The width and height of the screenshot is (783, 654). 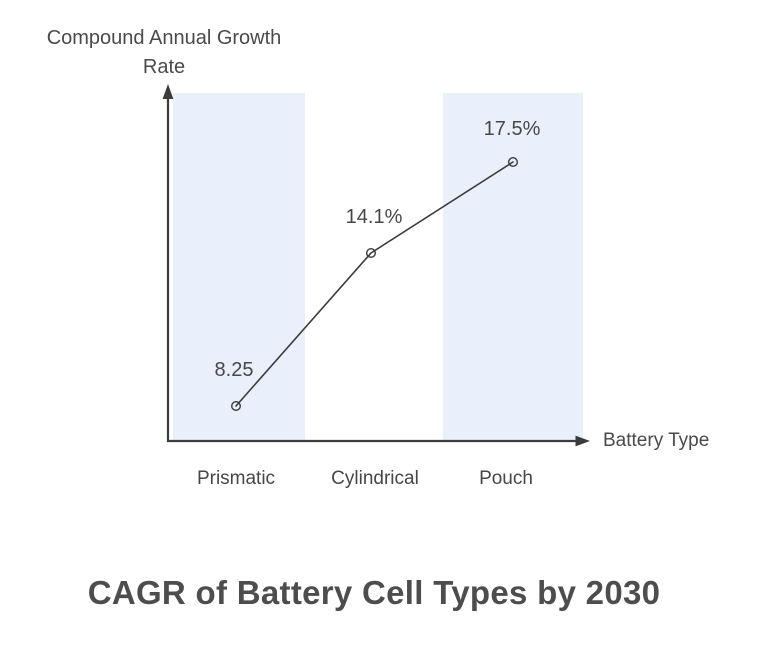 I want to click on x-axis-title: Battery Type, so click(x=656, y=440).